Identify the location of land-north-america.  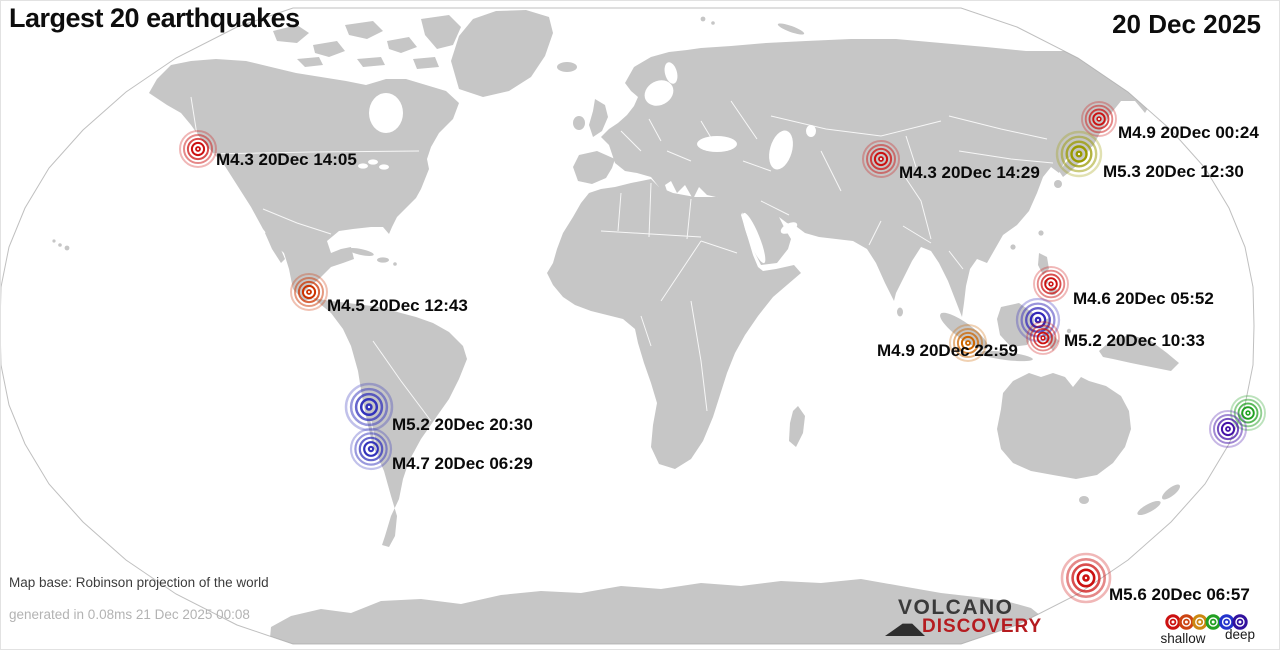
(304, 180).